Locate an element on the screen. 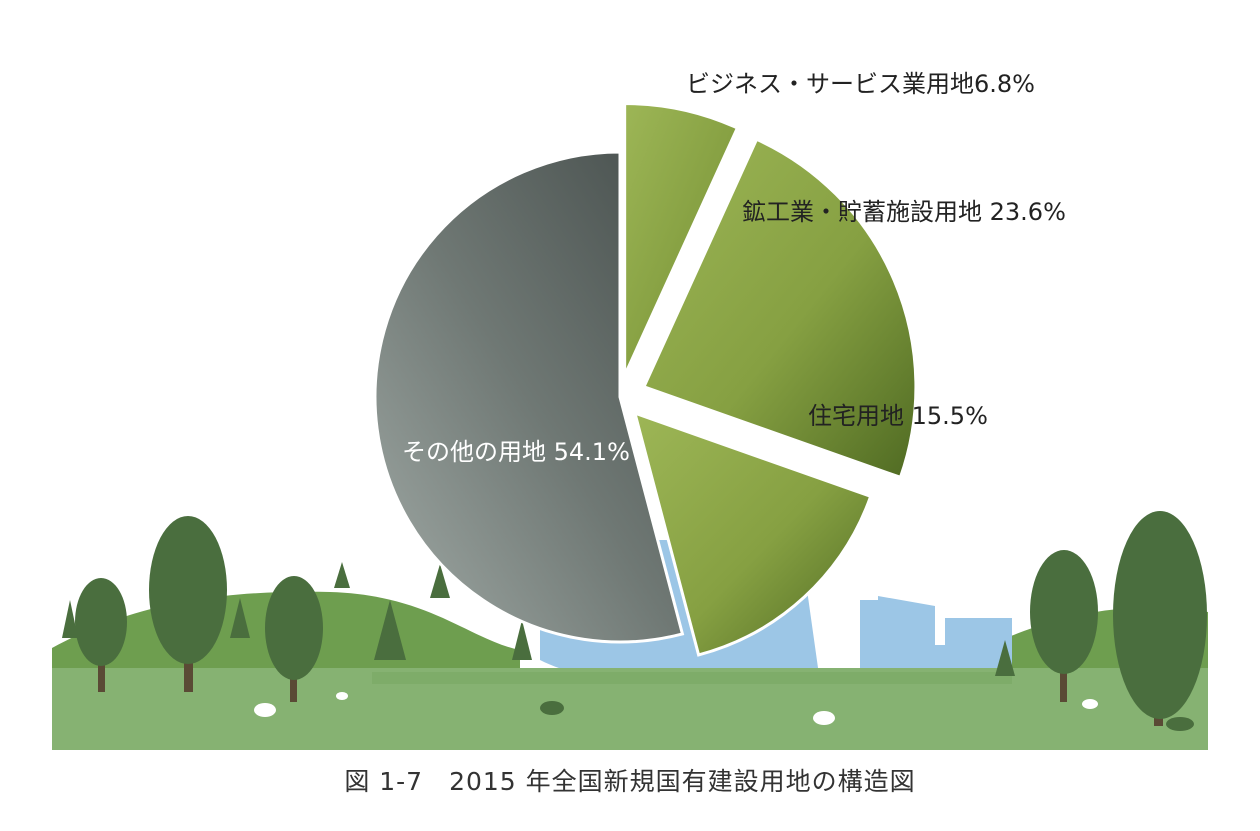 Image resolution: width=1260 pixels, height=831 pixels. figure-caption: 図 1-7 2015 年全国新規国有建設用地の構造図 is located at coordinates (630, 781).